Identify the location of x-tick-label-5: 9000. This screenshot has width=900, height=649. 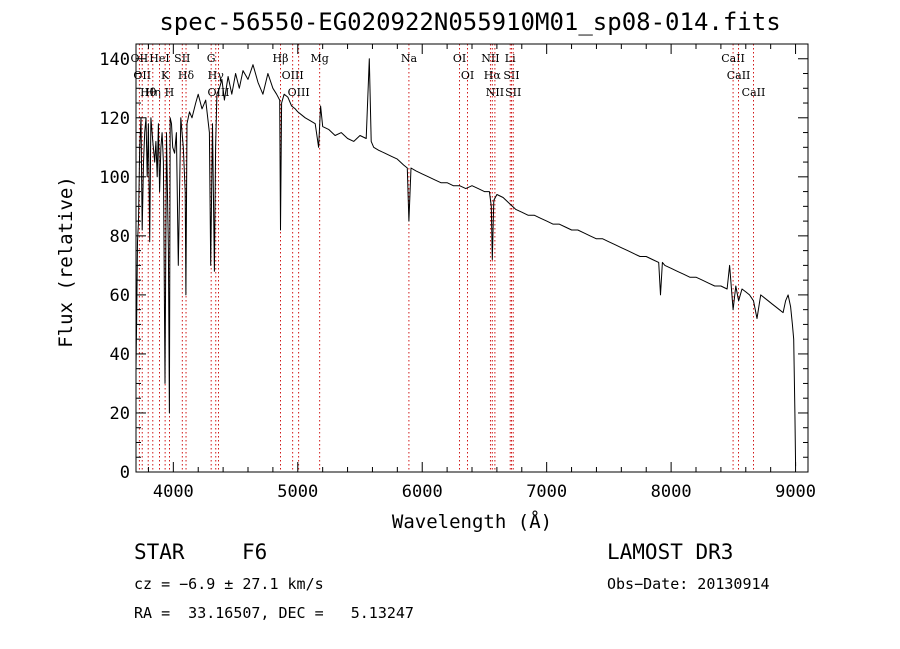
(795, 492).